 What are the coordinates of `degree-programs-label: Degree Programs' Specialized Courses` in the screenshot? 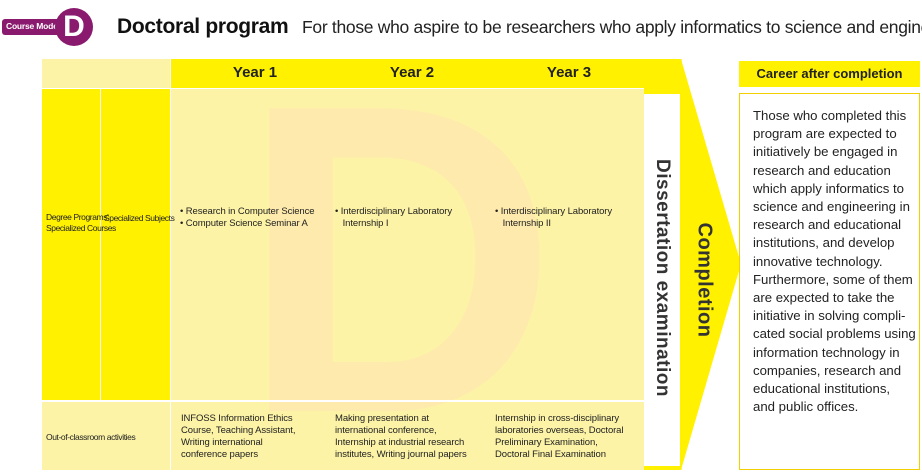 It's located at (81, 223).